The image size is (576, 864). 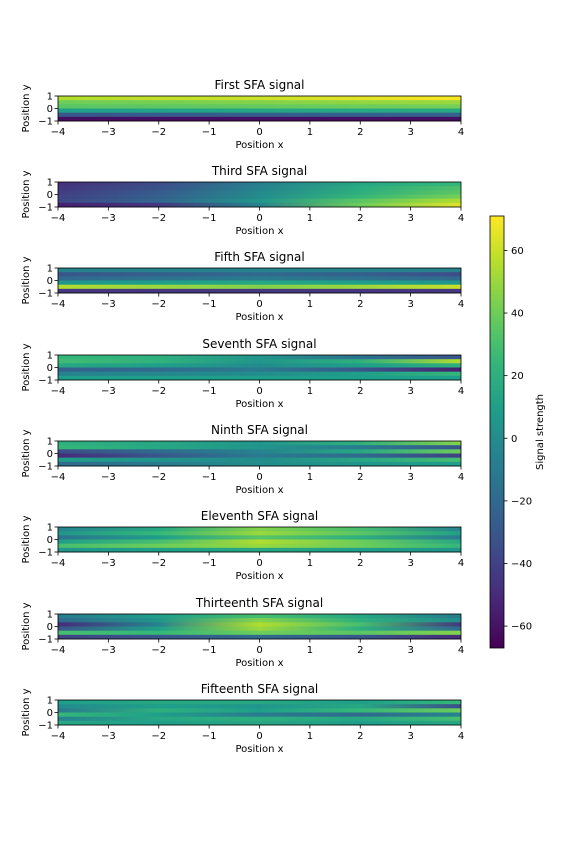 I want to click on colorbar-tick-label: 0, so click(x=514, y=439).